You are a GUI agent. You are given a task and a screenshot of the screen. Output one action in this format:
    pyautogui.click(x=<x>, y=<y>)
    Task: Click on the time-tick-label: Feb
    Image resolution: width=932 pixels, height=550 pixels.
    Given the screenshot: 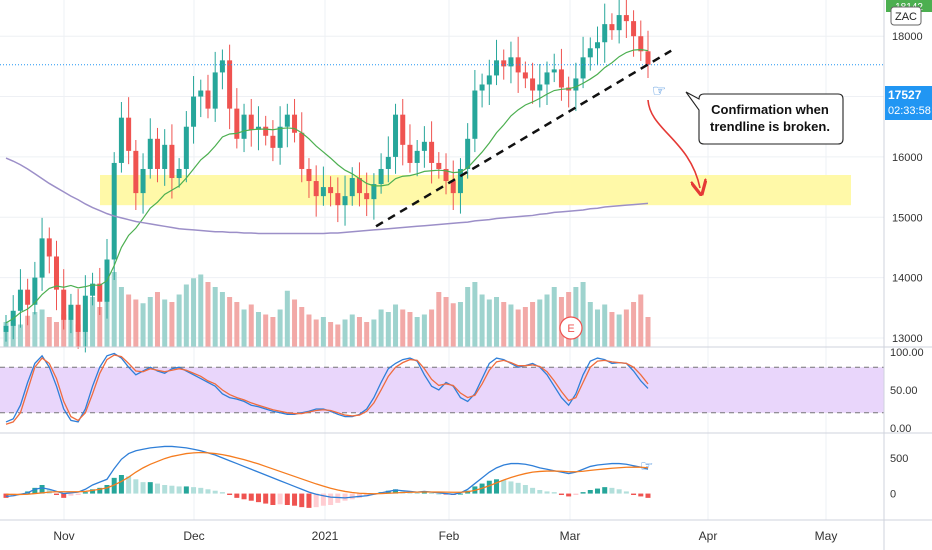 What is the action you would take?
    pyautogui.click(x=449, y=536)
    